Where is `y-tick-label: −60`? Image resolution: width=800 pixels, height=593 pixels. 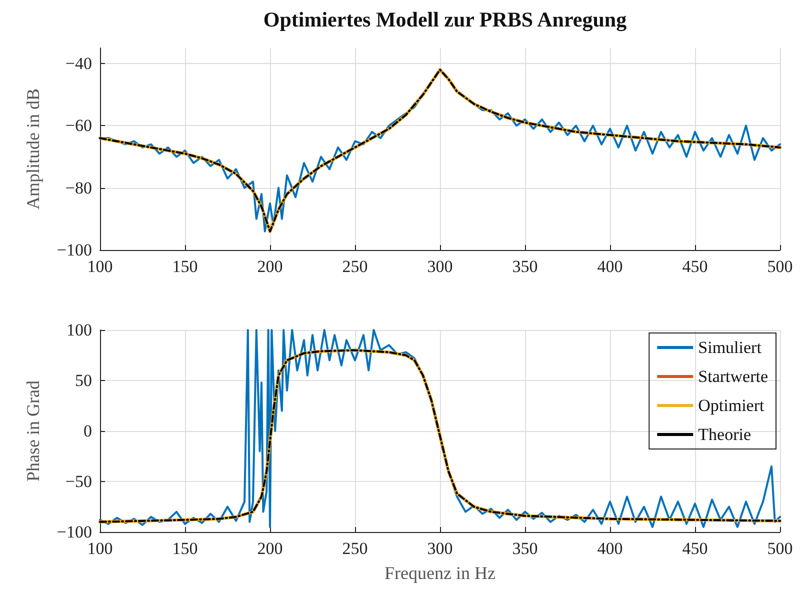
y-tick-label: −60 is located at coordinates (78, 126).